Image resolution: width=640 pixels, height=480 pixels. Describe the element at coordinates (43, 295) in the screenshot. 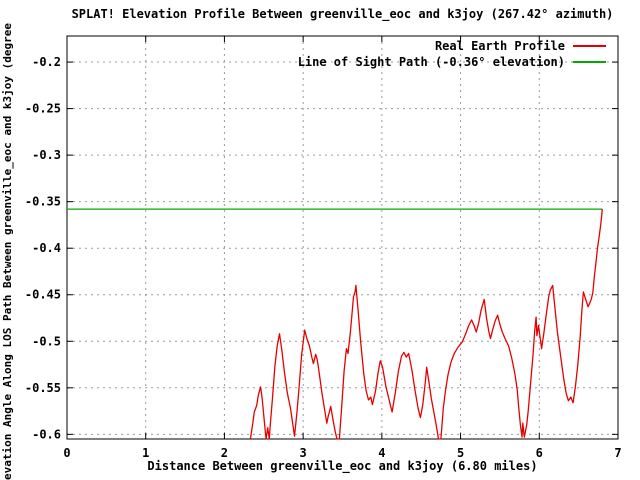

I see `y-tick-label: -0.45` at that location.